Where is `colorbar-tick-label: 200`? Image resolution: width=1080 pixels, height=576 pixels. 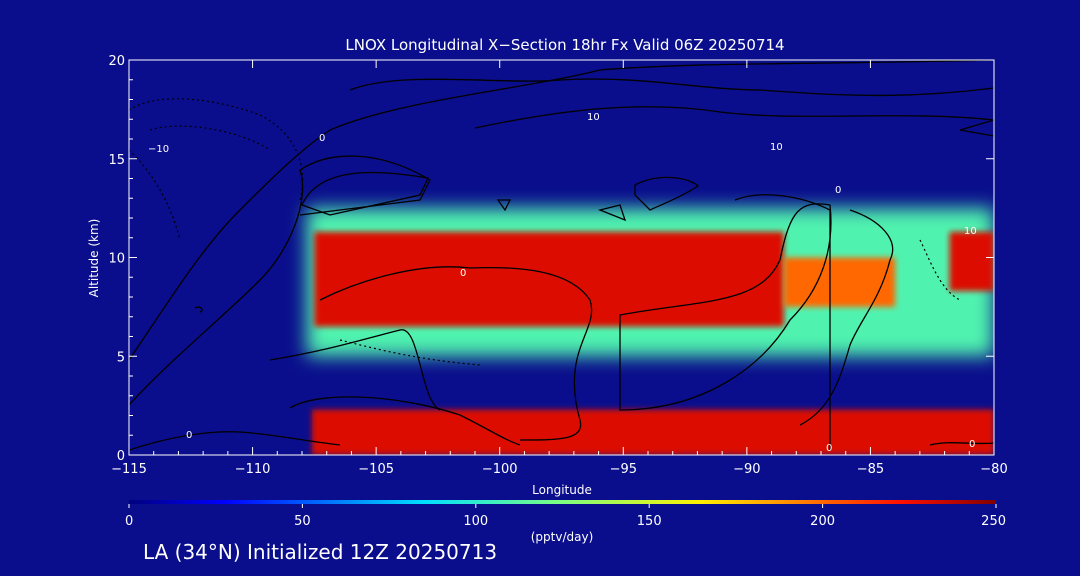
colorbar-tick-label: 200 is located at coordinates (822, 521).